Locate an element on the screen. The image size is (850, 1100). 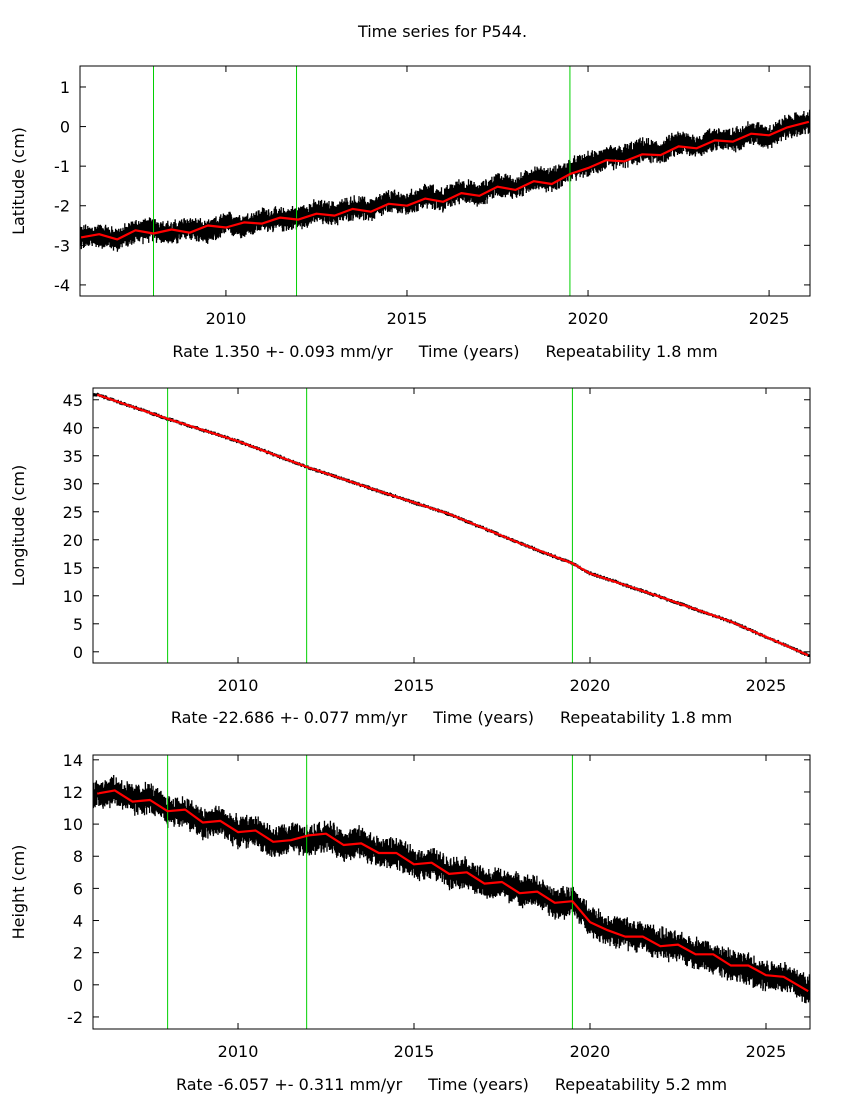
model-line-latitude is located at coordinates (445, 180).